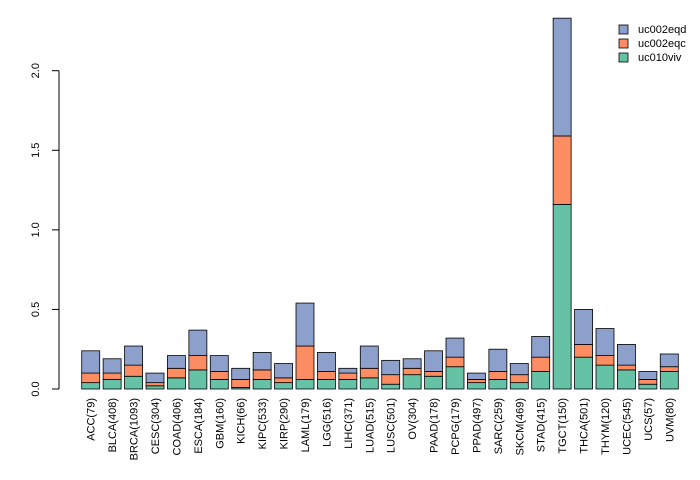 Image resolution: width=700 pixels, height=480 pixels. What do you see at coordinates (199, 426) in the screenshot?
I see `x-tick-label: ESCA(184)` at bounding box center [199, 426].